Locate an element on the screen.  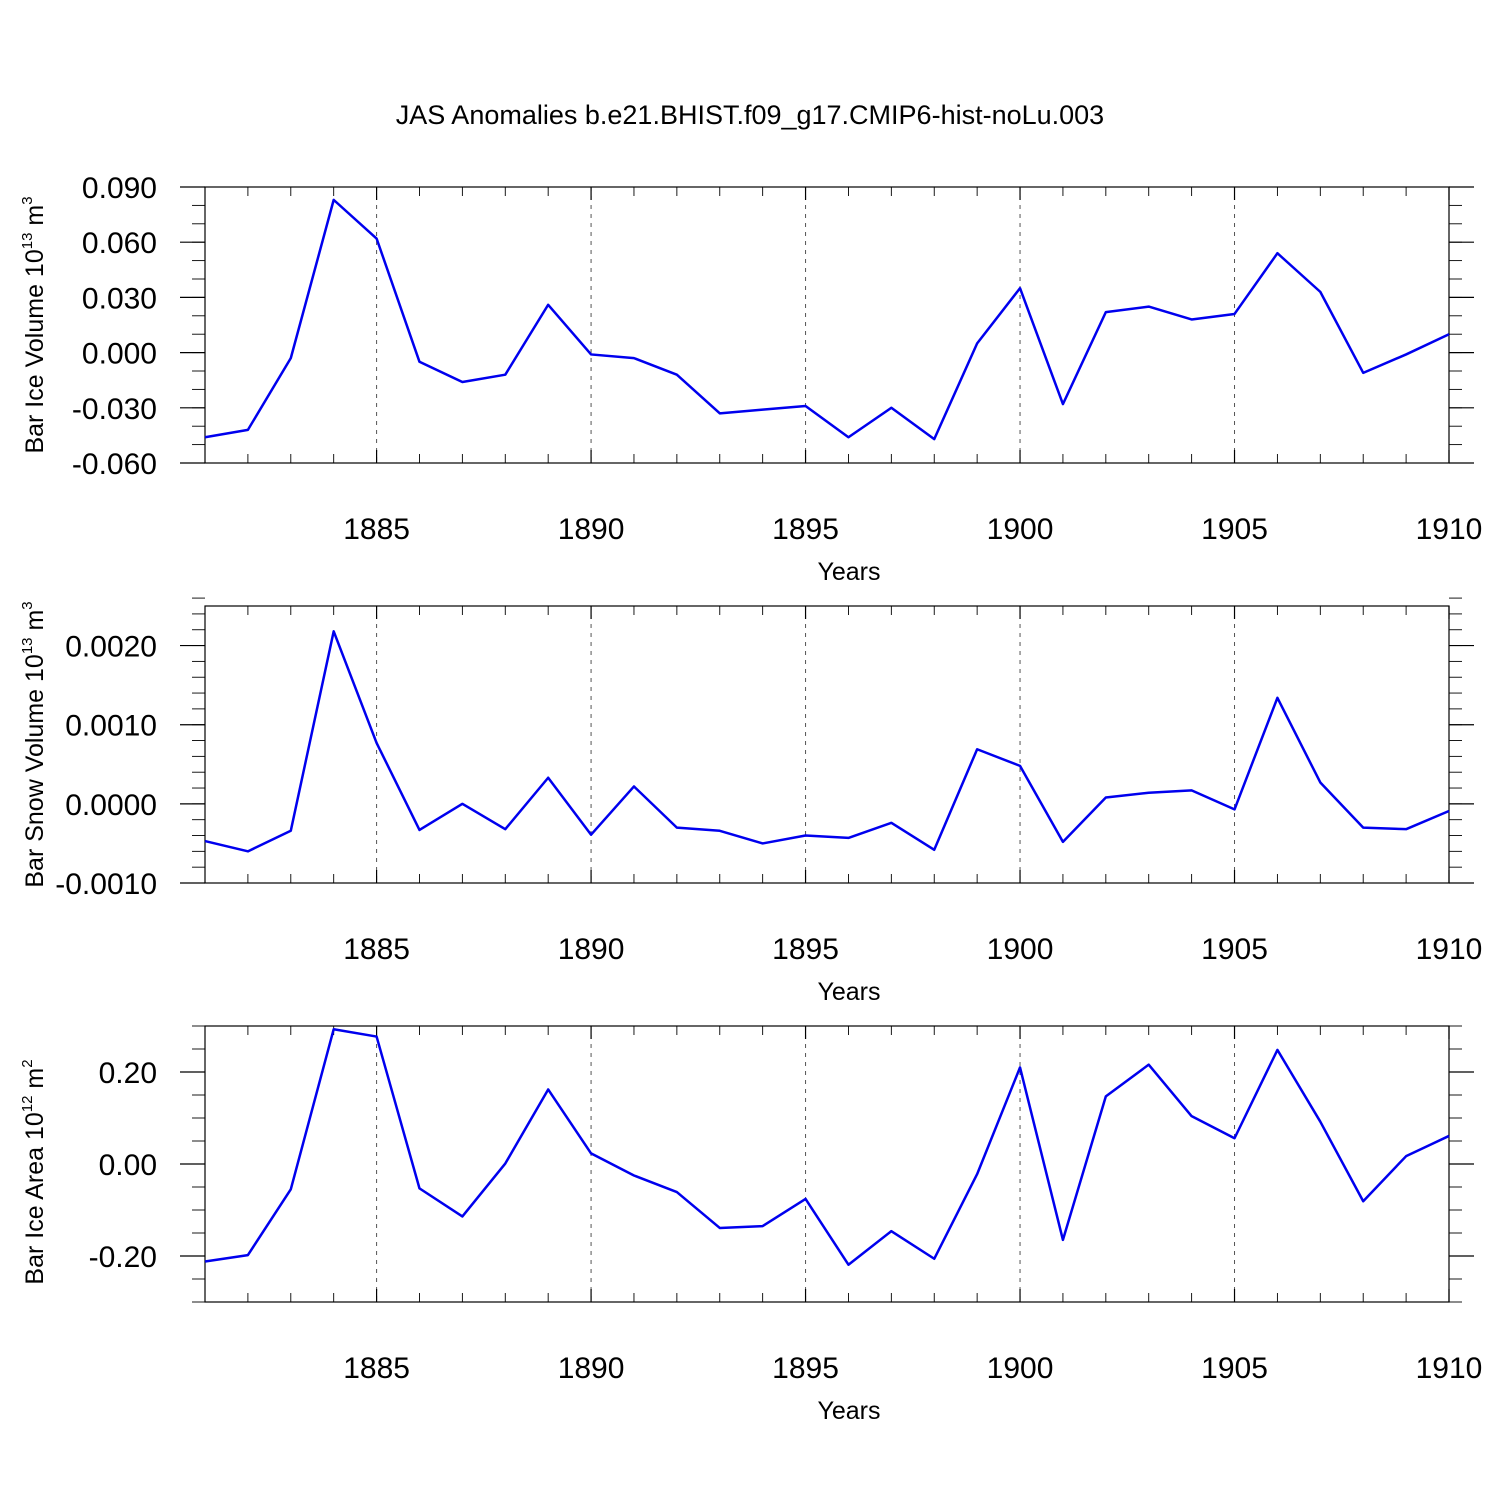
y-axis-title: Bar Snow Volume 1013 m3 is located at coordinates (34, 744).